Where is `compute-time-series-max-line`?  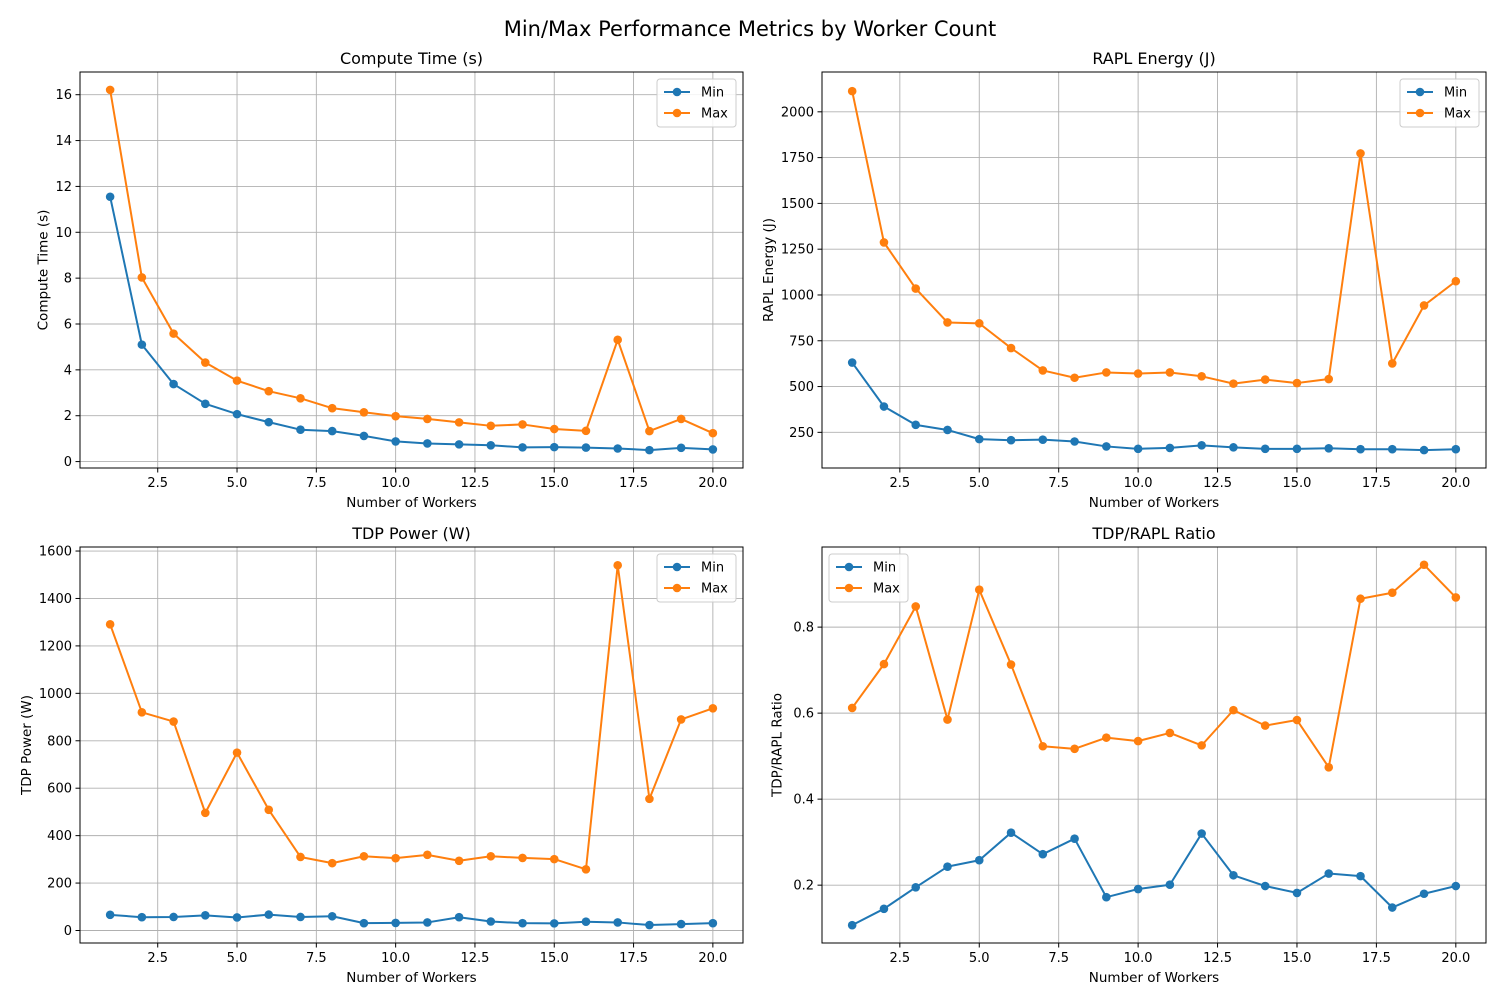
compute-time-series-max-line is located at coordinates (411, 262).